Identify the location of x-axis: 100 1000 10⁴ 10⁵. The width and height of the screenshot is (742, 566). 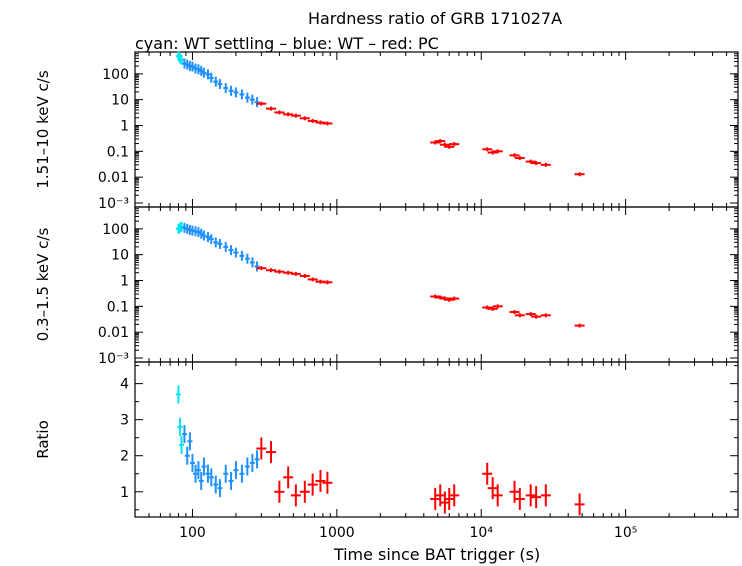
(408, 533).